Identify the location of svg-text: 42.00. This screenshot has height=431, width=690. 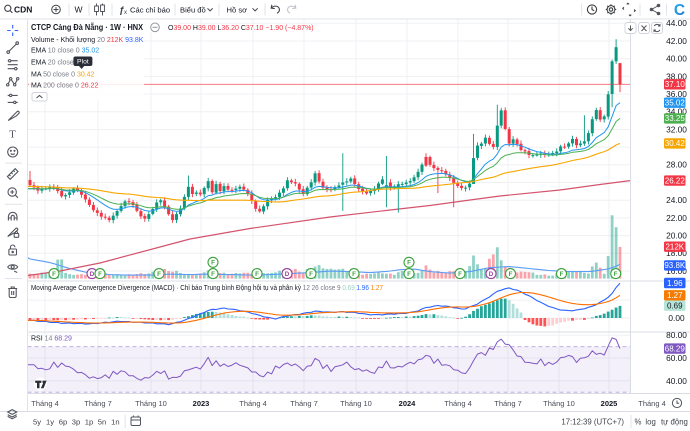
(676, 41).